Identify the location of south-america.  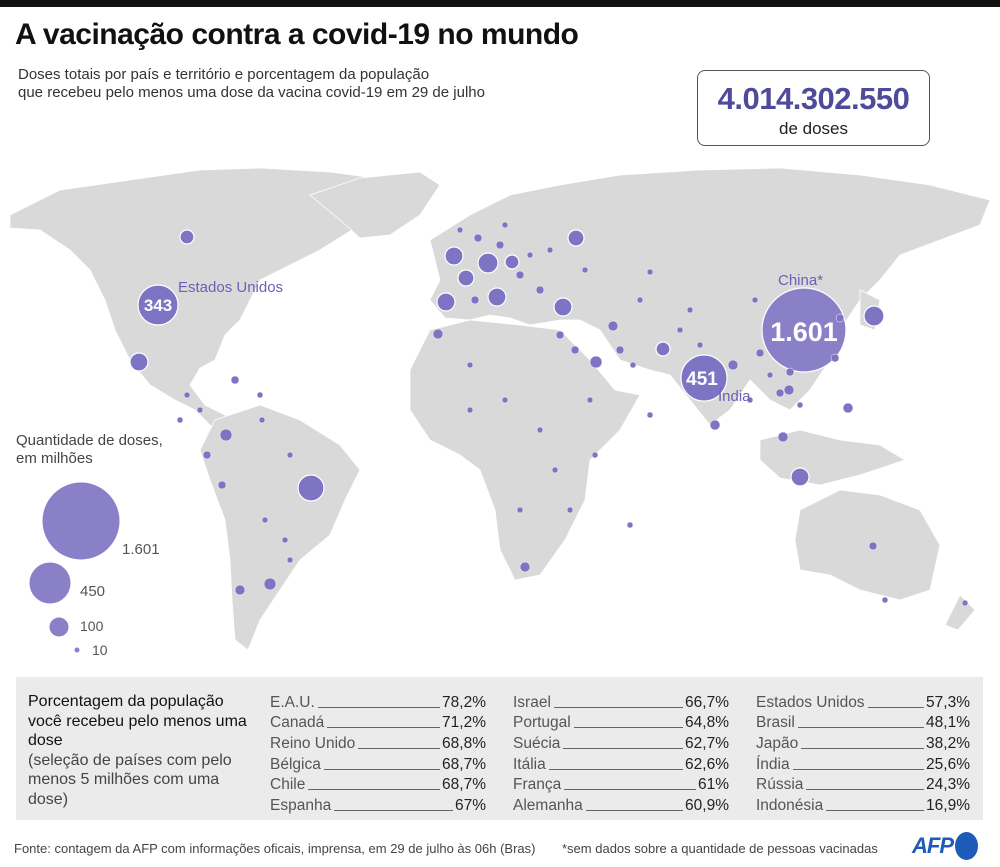
(280, 527).